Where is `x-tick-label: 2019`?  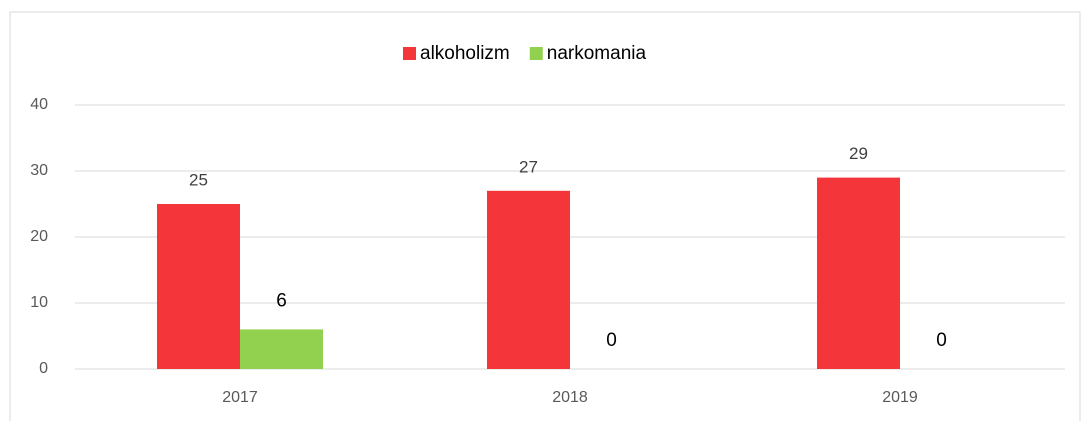 x-tick-label: 2019 is located at coordinates (900, 397).